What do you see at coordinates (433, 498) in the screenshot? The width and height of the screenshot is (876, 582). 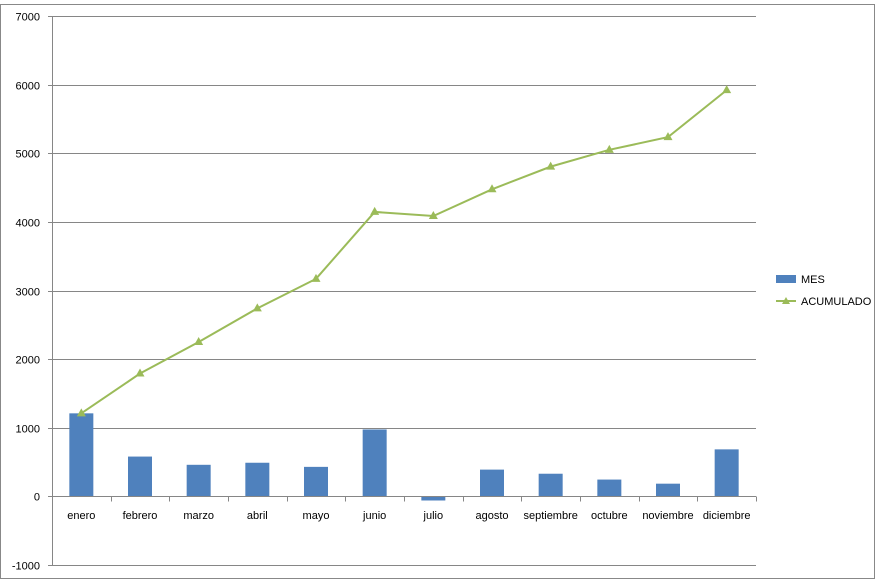 I see `bar-julio` at bounding box center [433, 498].